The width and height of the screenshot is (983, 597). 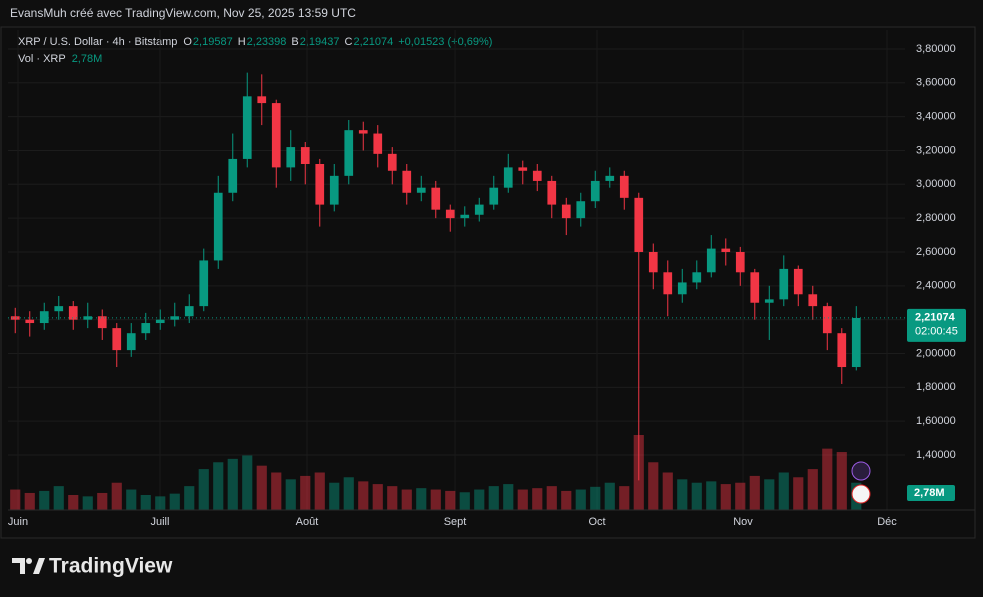 I want to click on ohlc-value: 2,19437, so click(x=320, y=42).